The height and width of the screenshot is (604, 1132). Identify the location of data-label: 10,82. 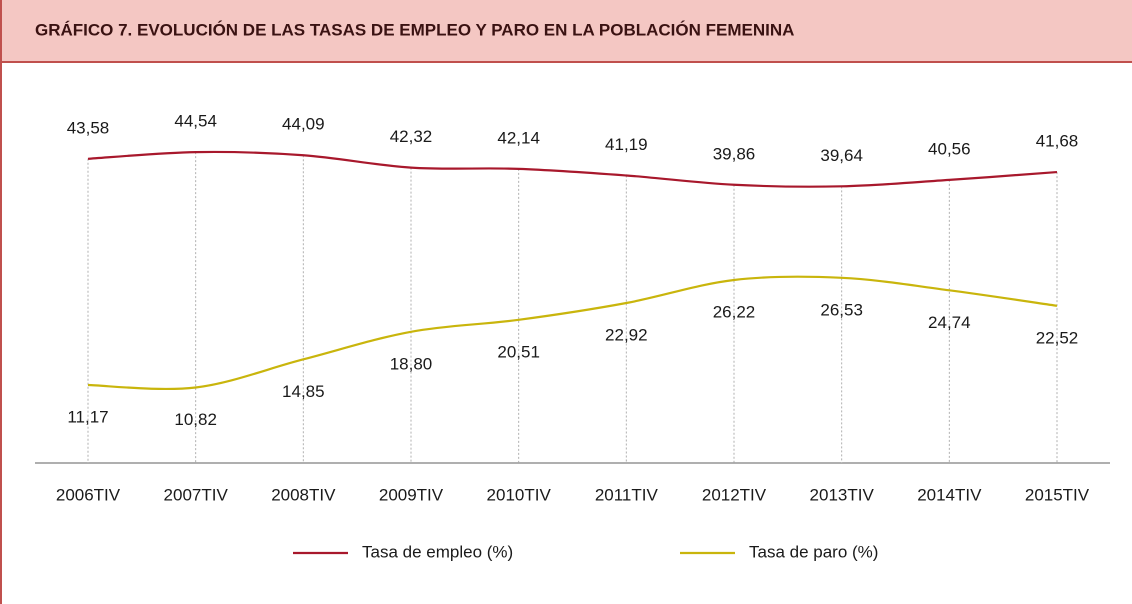
(195, 419).